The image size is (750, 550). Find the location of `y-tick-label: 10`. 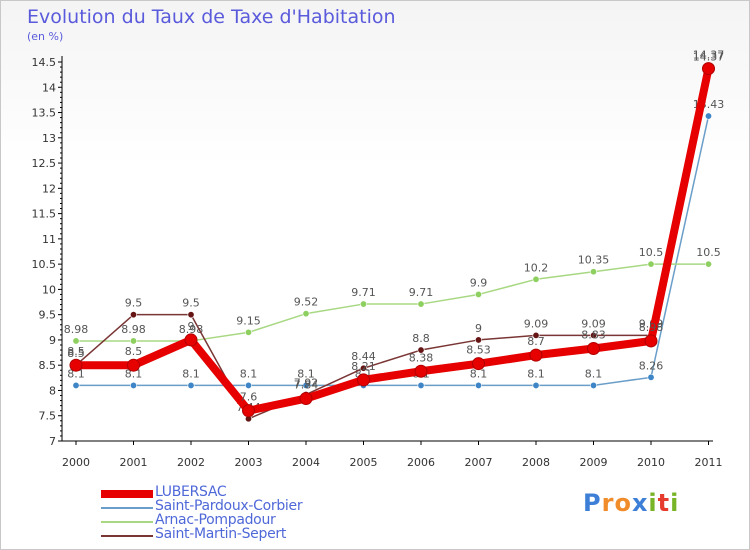

y-tick-label: 10 is located at coordinates (49, 289).